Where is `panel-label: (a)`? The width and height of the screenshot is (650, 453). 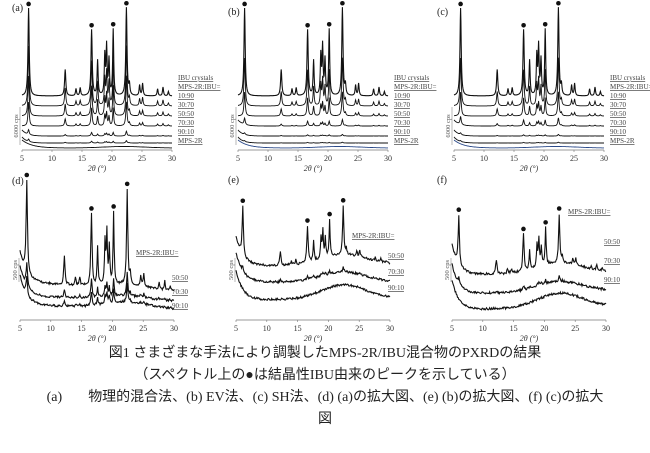
panel-label: (a) is located at coordinates (18, 8).